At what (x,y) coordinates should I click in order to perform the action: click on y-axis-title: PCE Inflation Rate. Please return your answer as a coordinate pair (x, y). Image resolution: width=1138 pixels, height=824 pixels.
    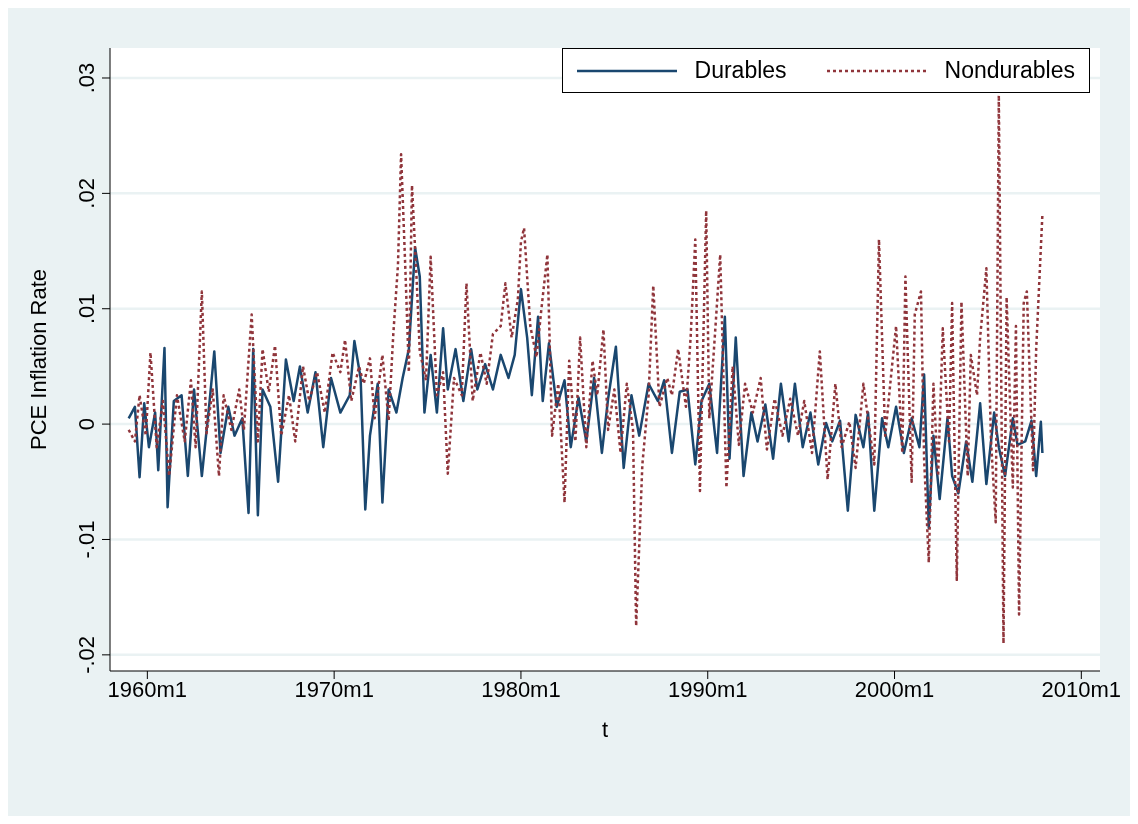
    Looking at the image, I should click on (38, 359).